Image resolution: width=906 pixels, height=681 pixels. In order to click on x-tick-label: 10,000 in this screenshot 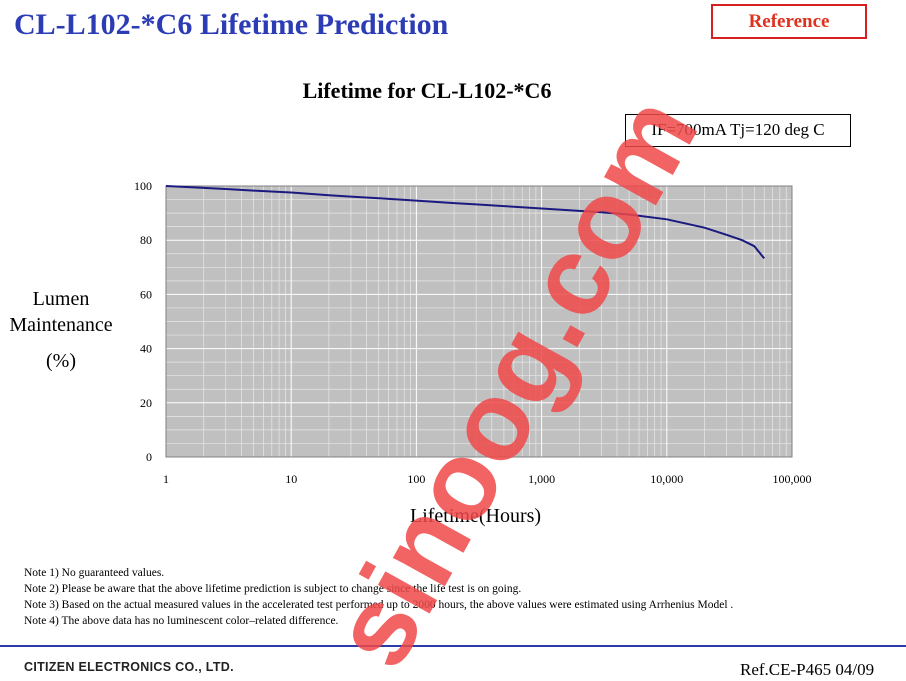, I will do `click(666, 479)`.